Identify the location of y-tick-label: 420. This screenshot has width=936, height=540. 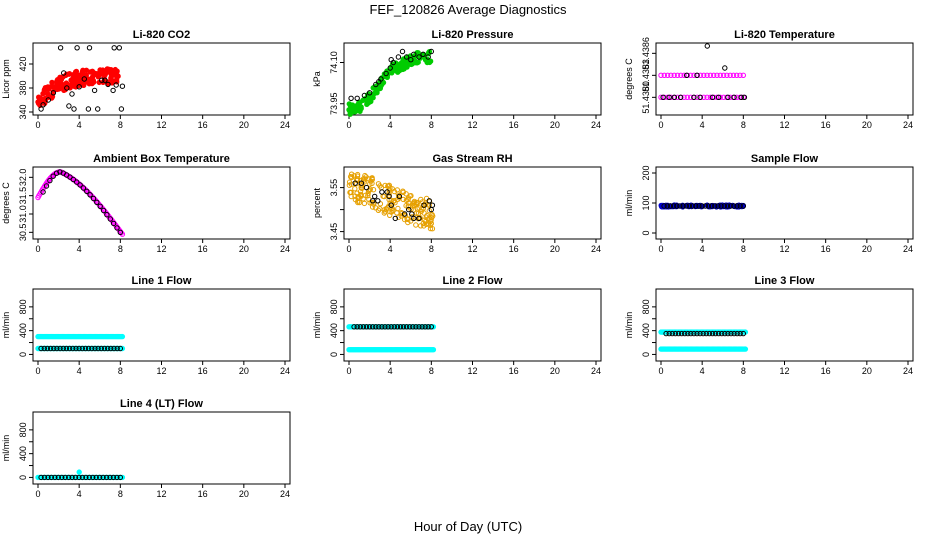
(23, 63).